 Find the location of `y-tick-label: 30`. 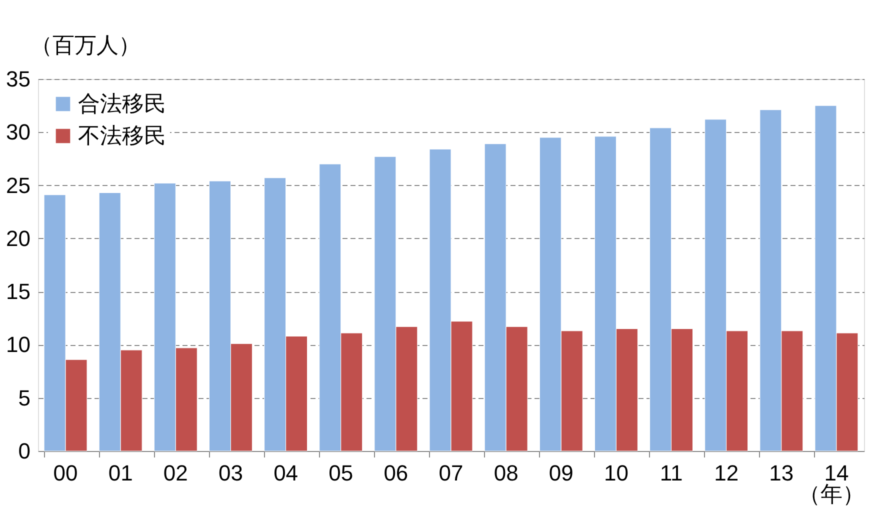

y-tick-label: 30 is located at coordinates (18, 132).